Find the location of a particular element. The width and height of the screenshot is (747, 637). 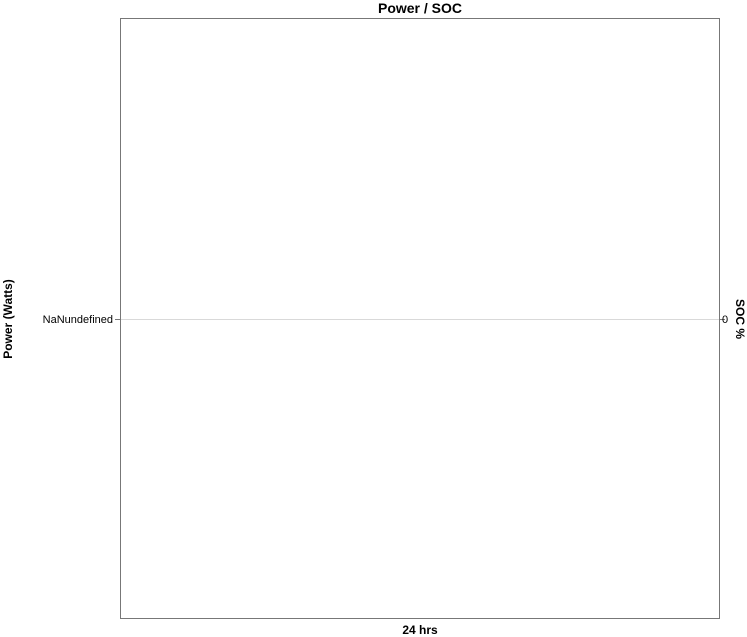

chart-title: Power / SOC is located at coordinates (420, 8).